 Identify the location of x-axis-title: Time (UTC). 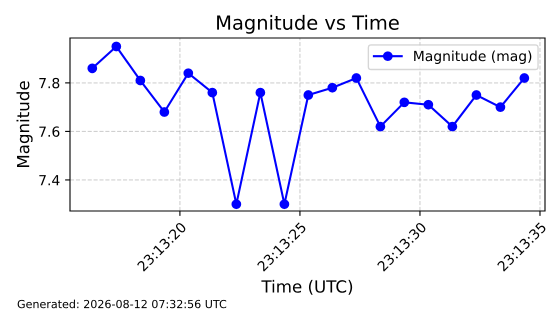
(306, 287).